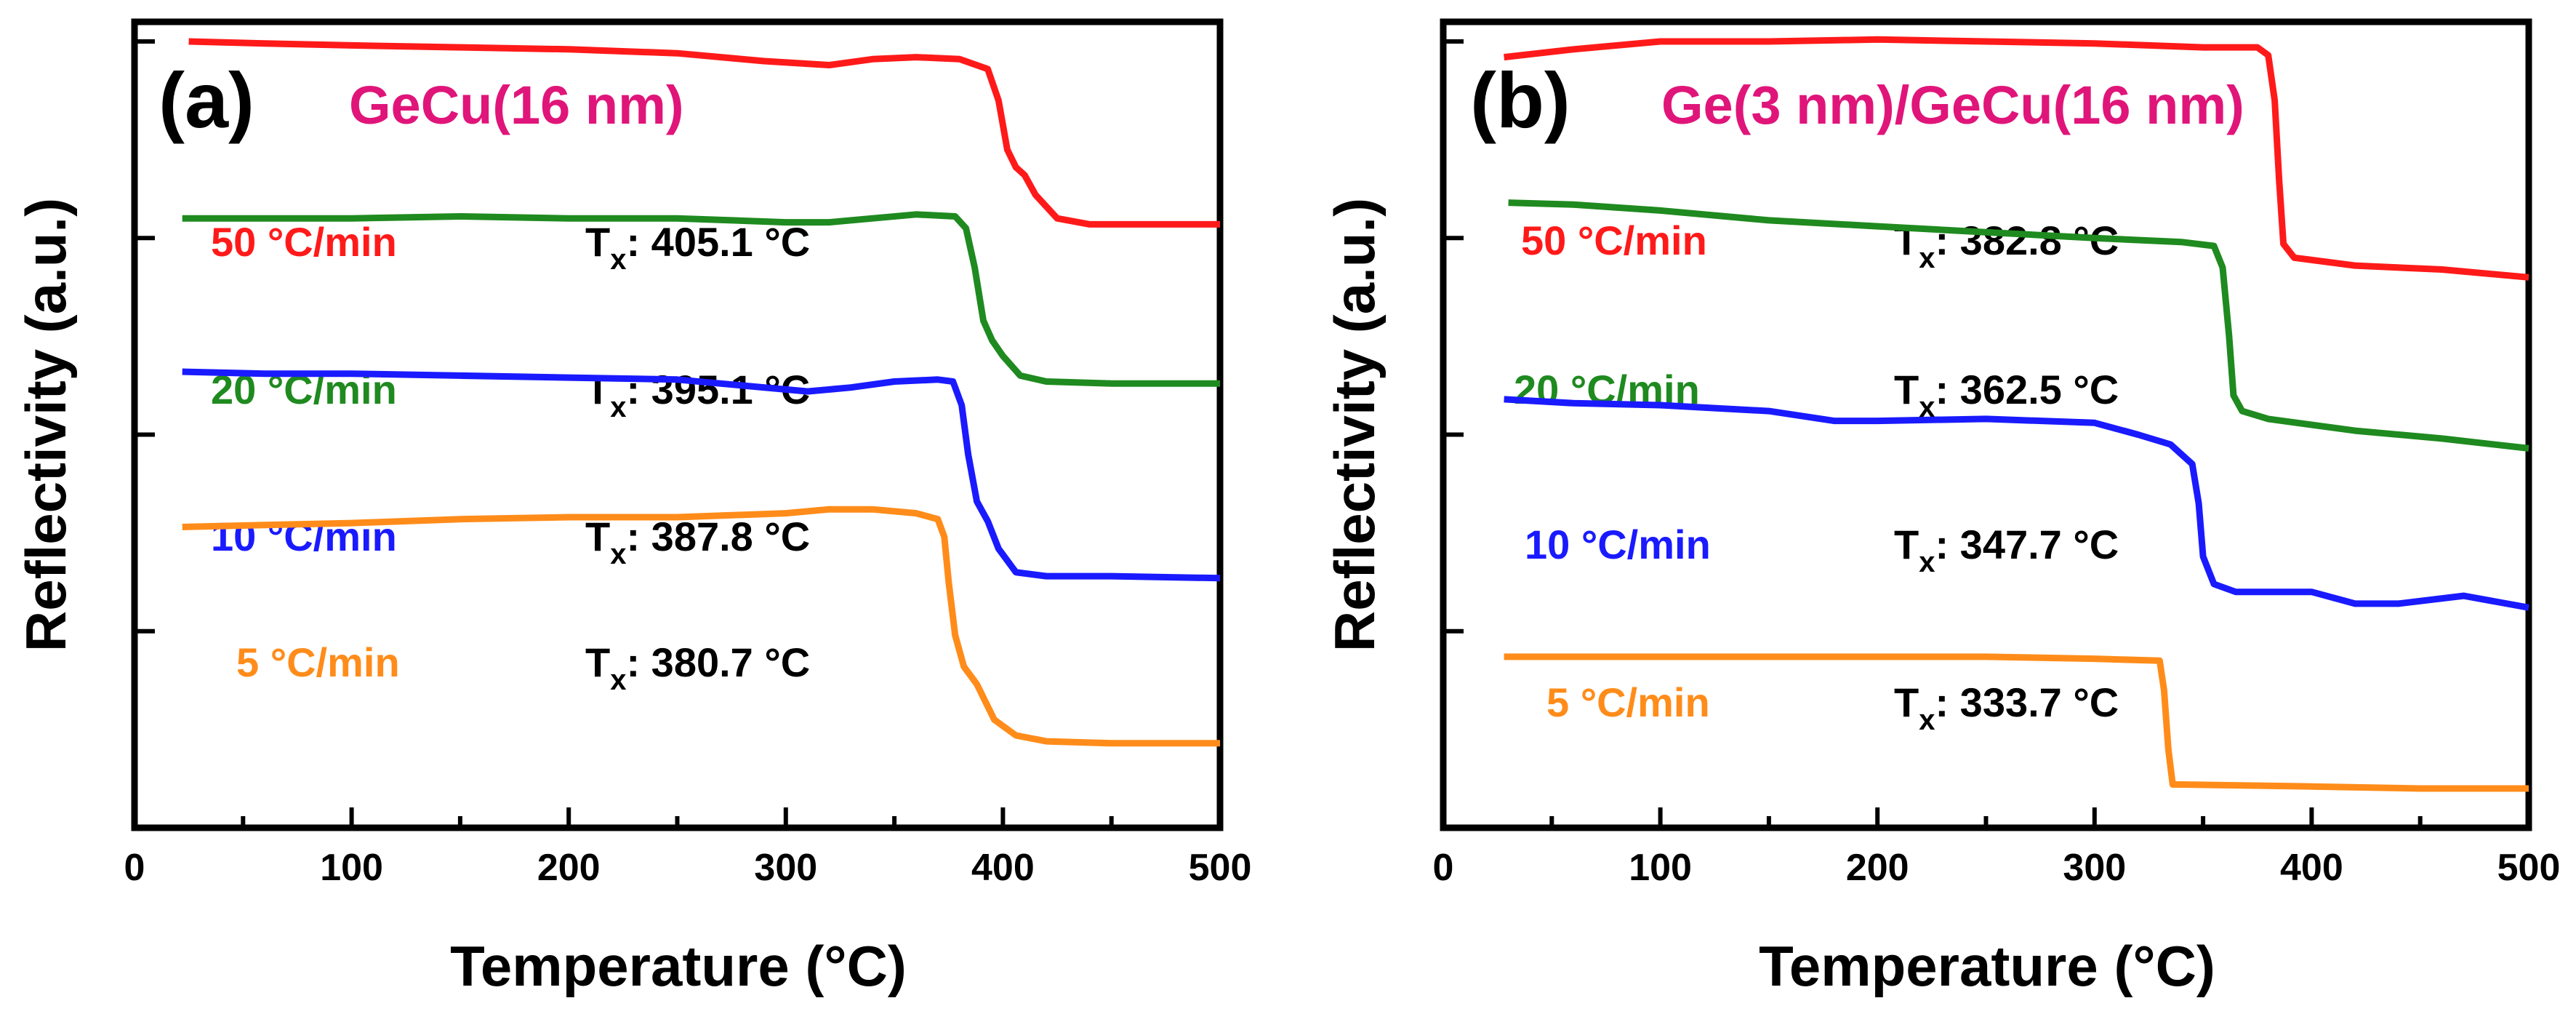  I want to click on chart-title: GeCu(16 nm), so click(516, 105).